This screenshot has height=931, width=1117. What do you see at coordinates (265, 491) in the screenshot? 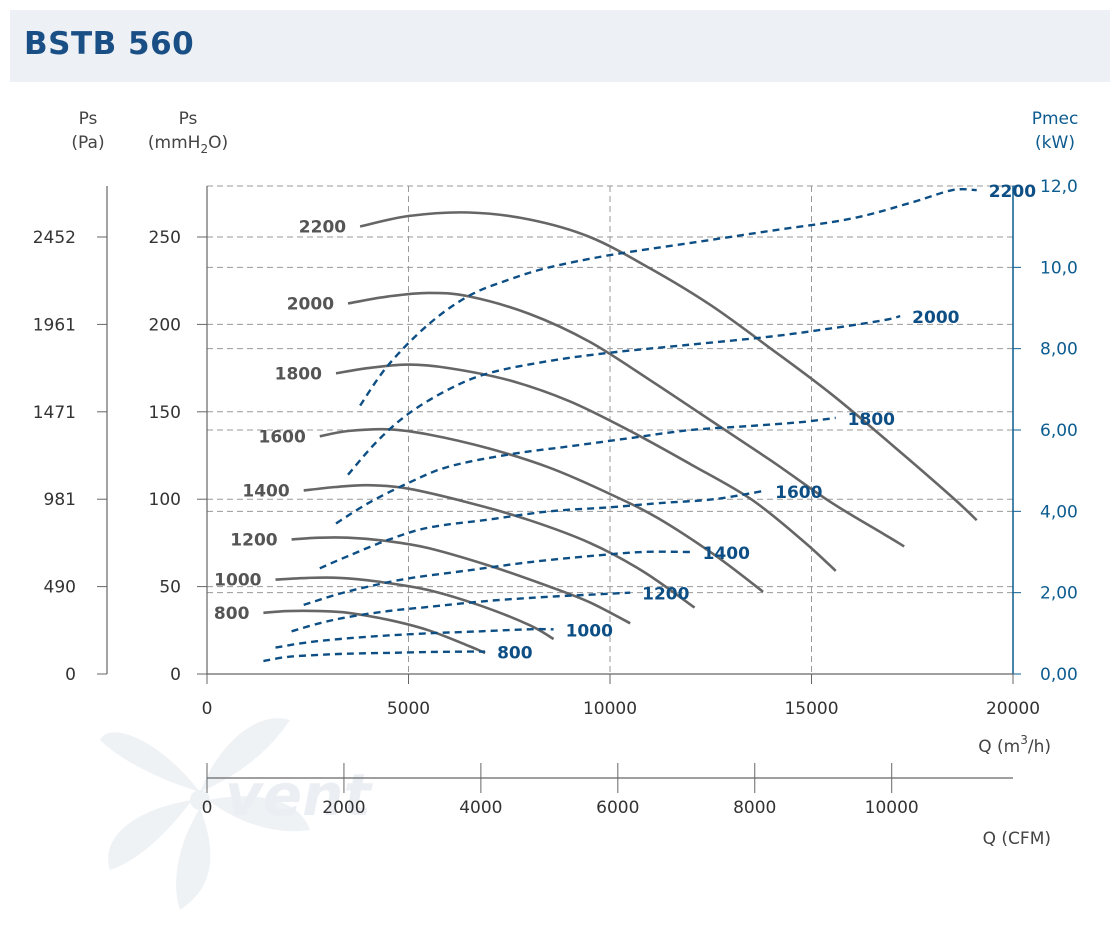
I see `pressure-curve-label-1400: 1400` at bounding box center [265, 491].